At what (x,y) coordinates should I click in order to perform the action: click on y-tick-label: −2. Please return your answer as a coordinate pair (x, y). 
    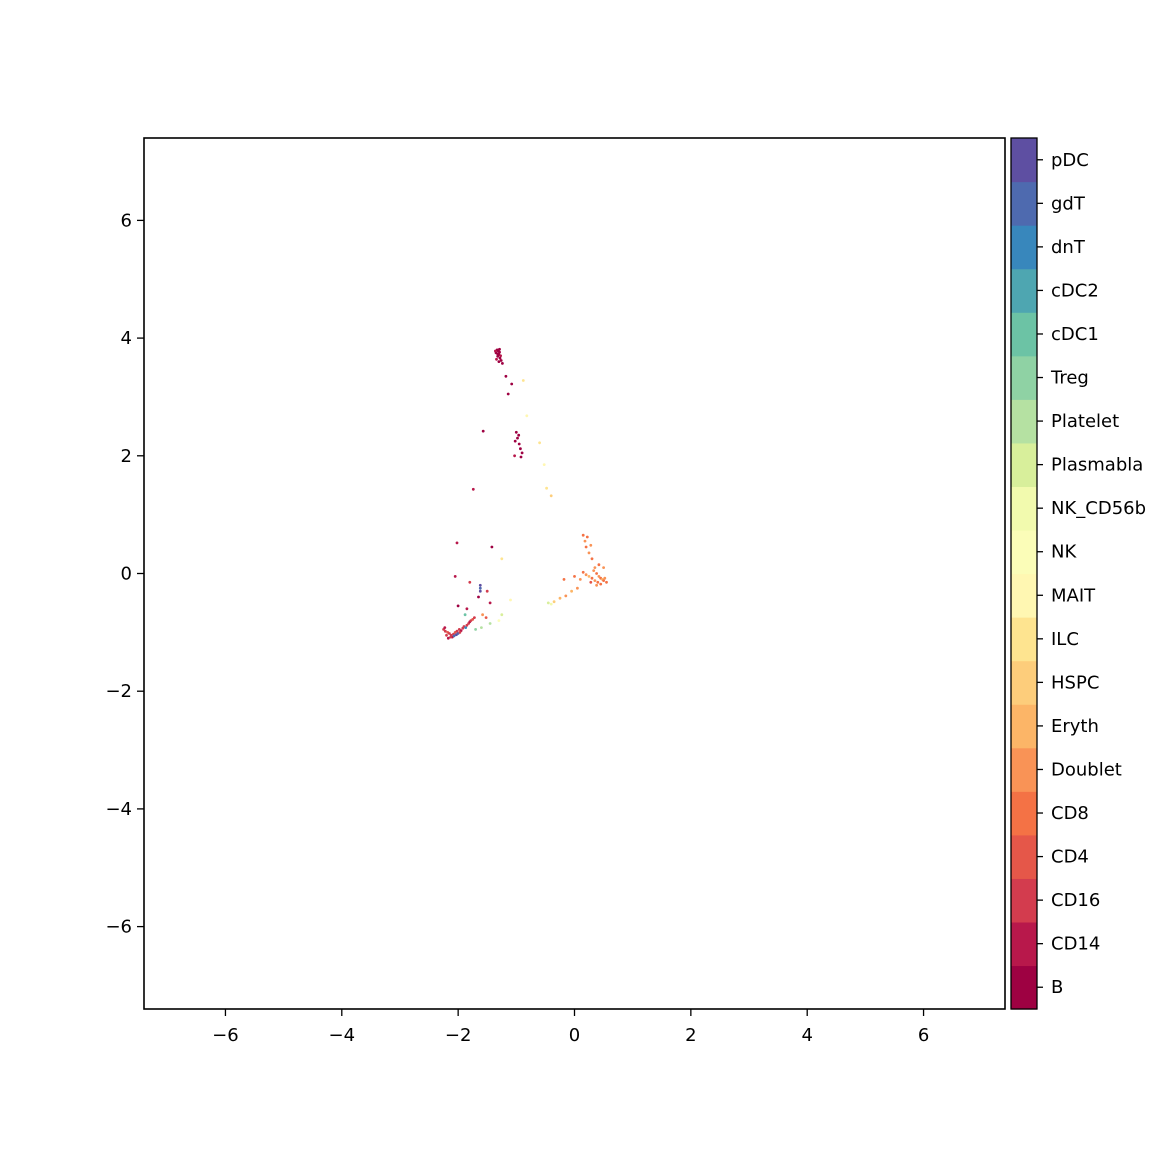
    Looking at the image, I should click on (118, 691).